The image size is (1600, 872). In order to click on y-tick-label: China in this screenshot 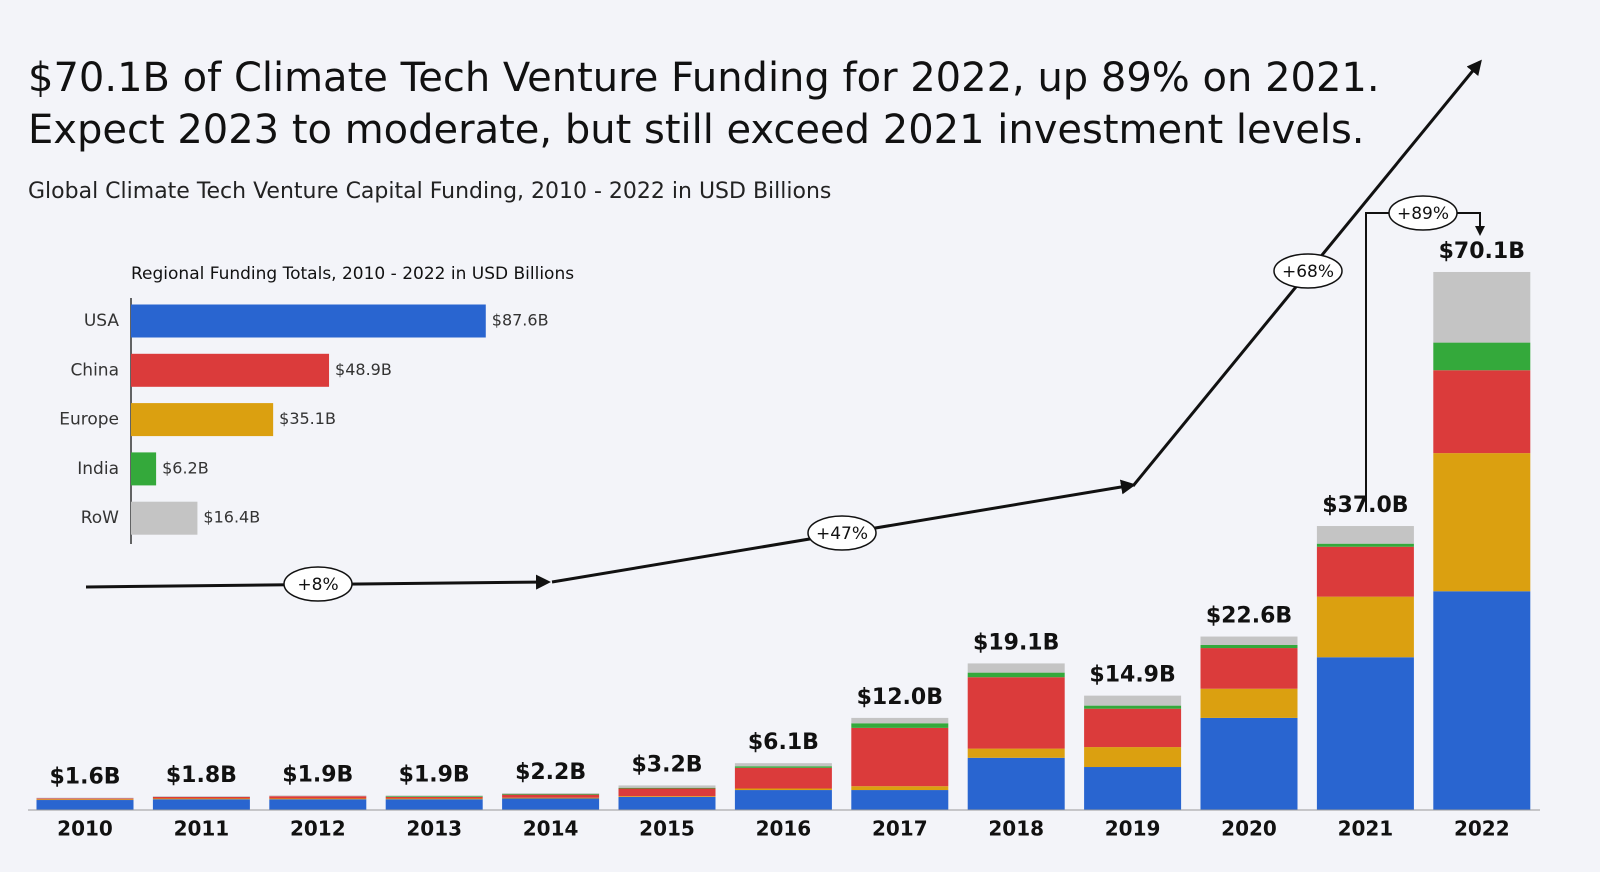, I will do `click(94, 370)`.